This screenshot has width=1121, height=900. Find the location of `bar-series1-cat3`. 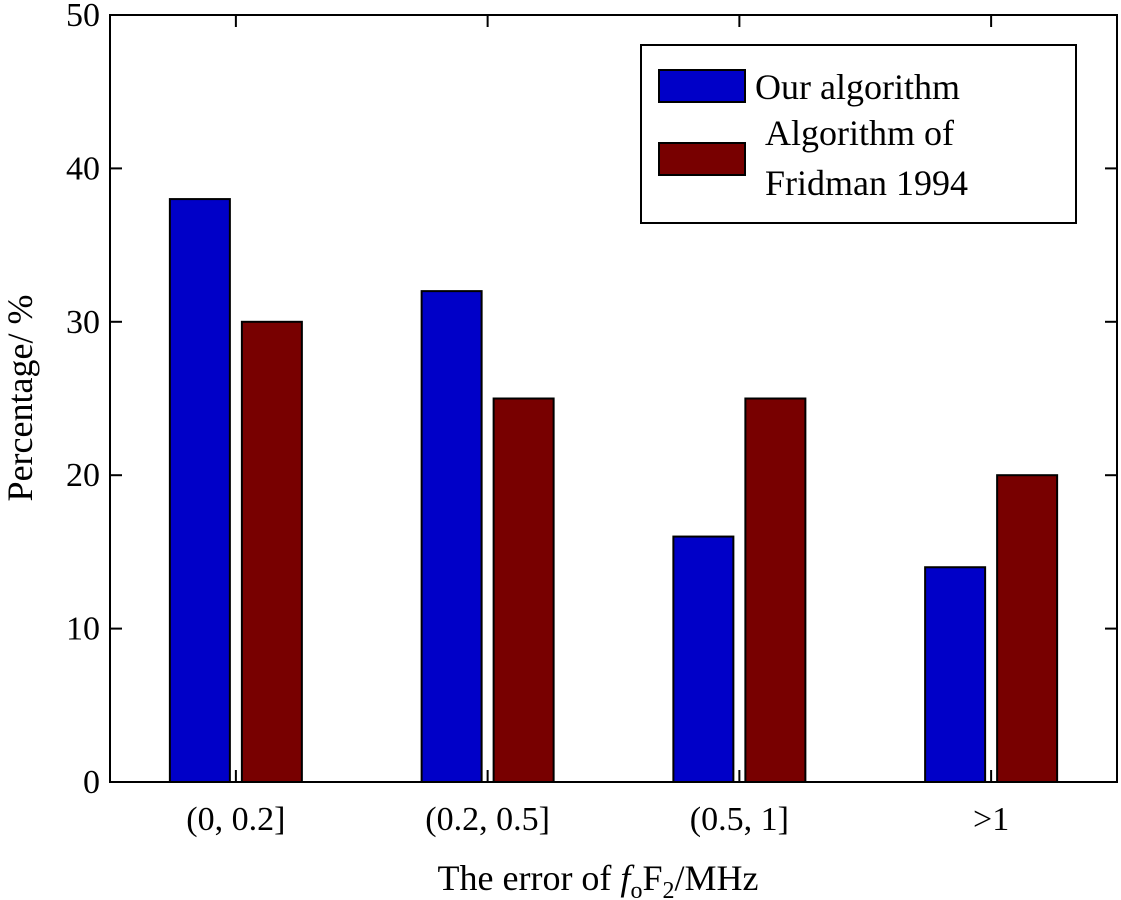

bar-series1-cat3 is located at coordinates (1027, 628).